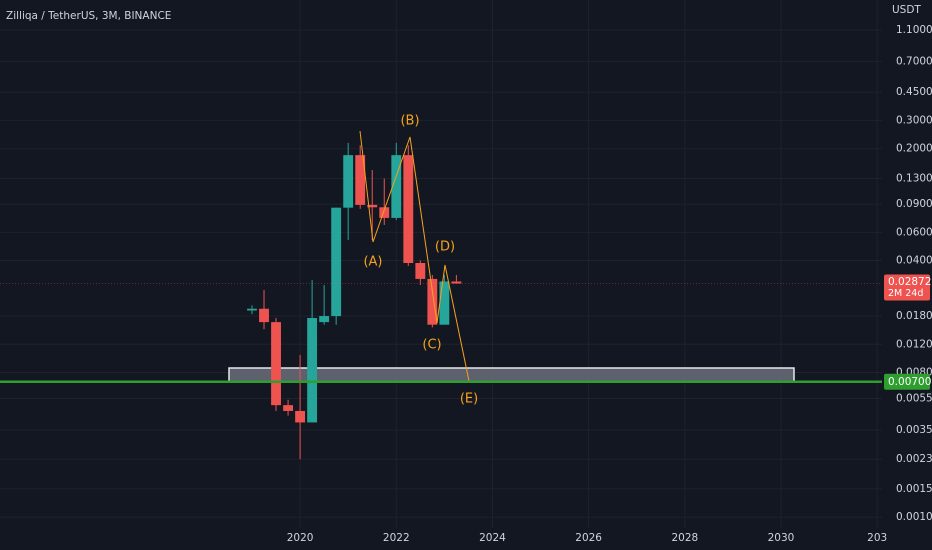  I want to click on x-tick-label: 2020, so click(300, 538).